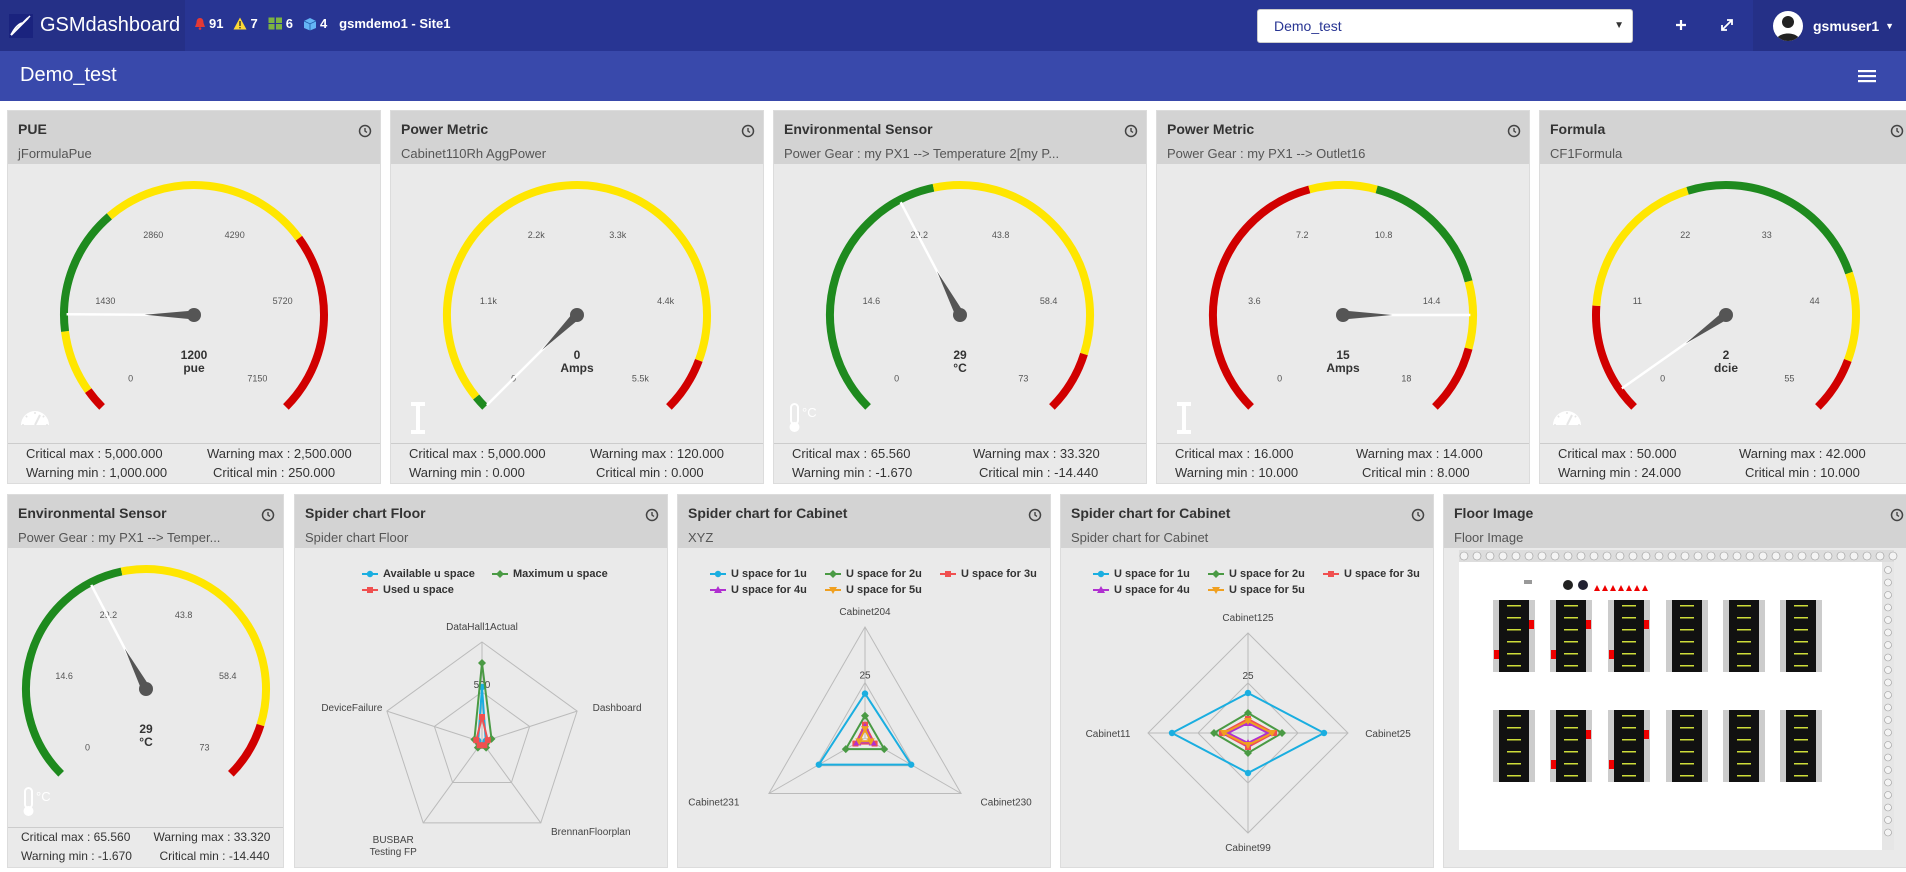 This screenshot has width=1906, height=872. What do you see at coordinates (208, 23) in the screenshot?
I see `critical-alerts: 91` at bounding box center [208, 23].